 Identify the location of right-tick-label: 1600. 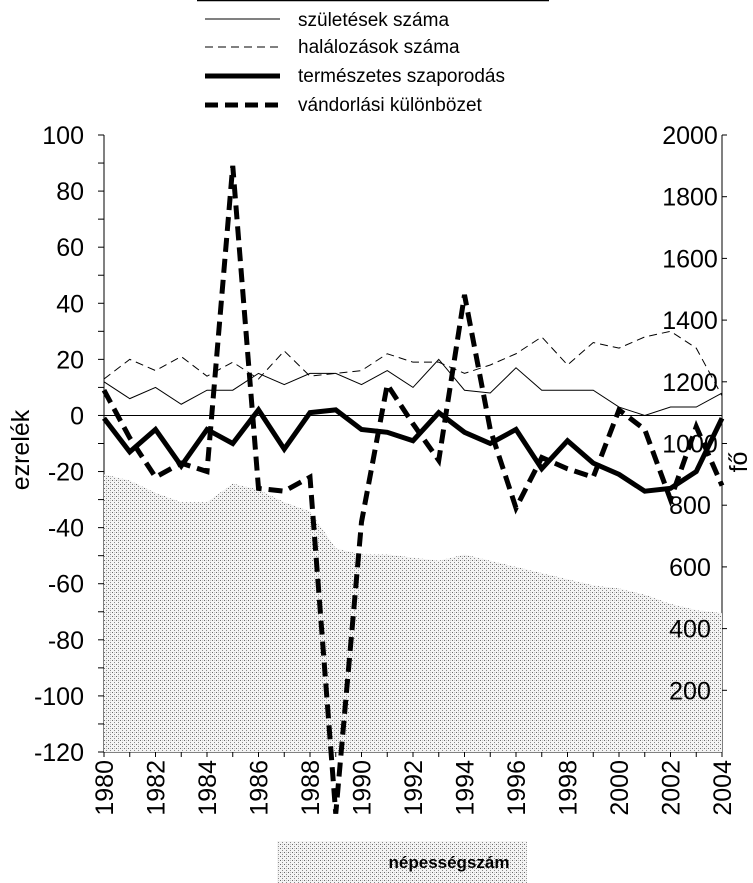
(690, 259).